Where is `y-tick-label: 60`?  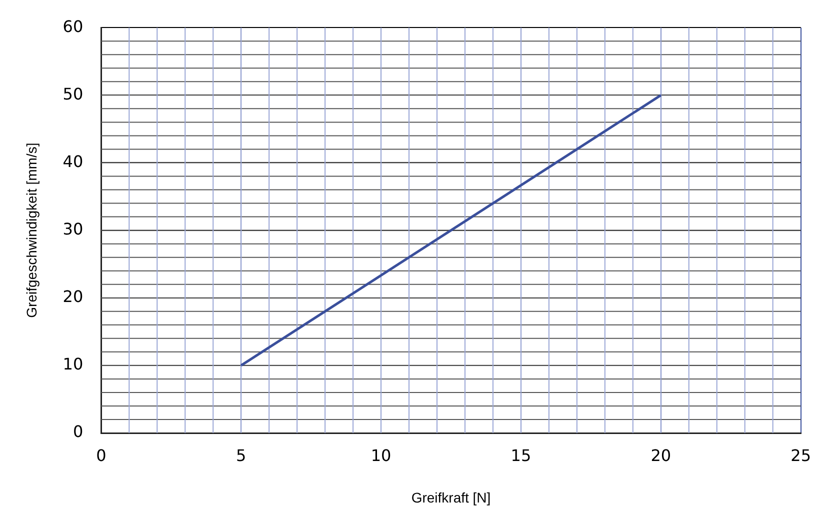 y-tick-label: 60 is located at coordinates (73, 26).